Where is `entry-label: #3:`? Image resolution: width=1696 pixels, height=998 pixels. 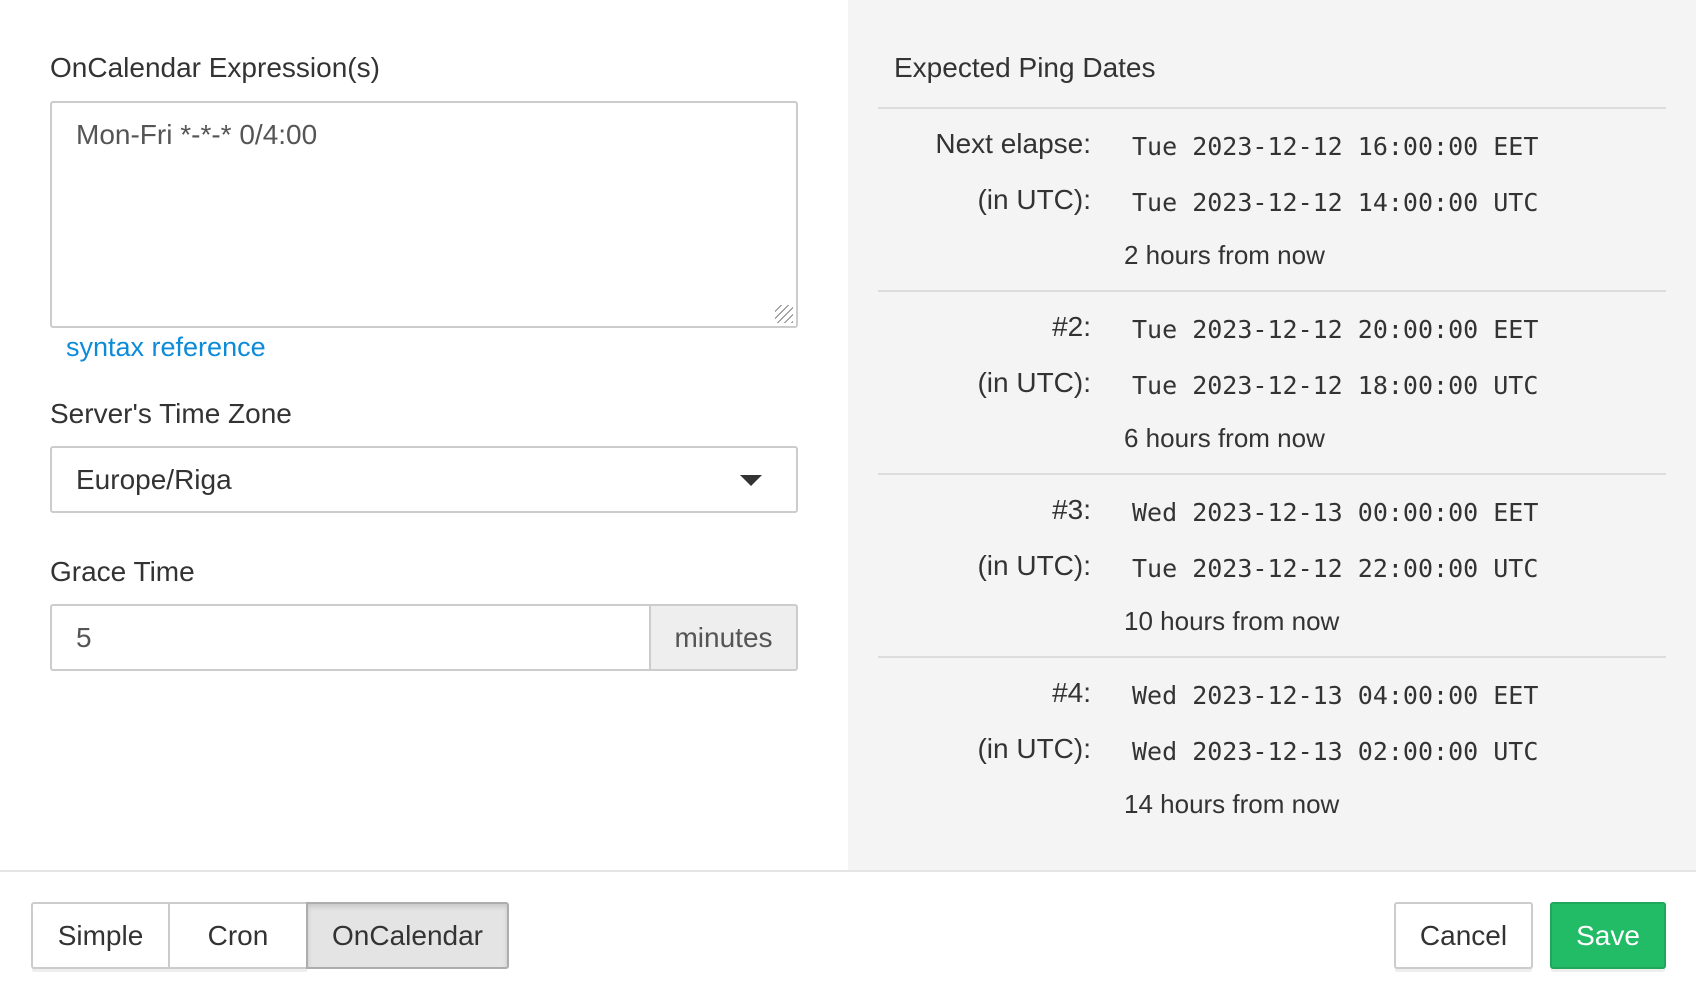
entry-label: #3: is located at coordinates (1071, 509).